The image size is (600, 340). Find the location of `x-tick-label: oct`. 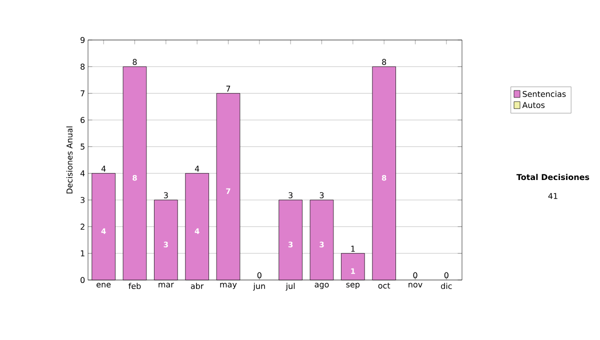

x-tick-label: oct is located at coordinates (384, 285).